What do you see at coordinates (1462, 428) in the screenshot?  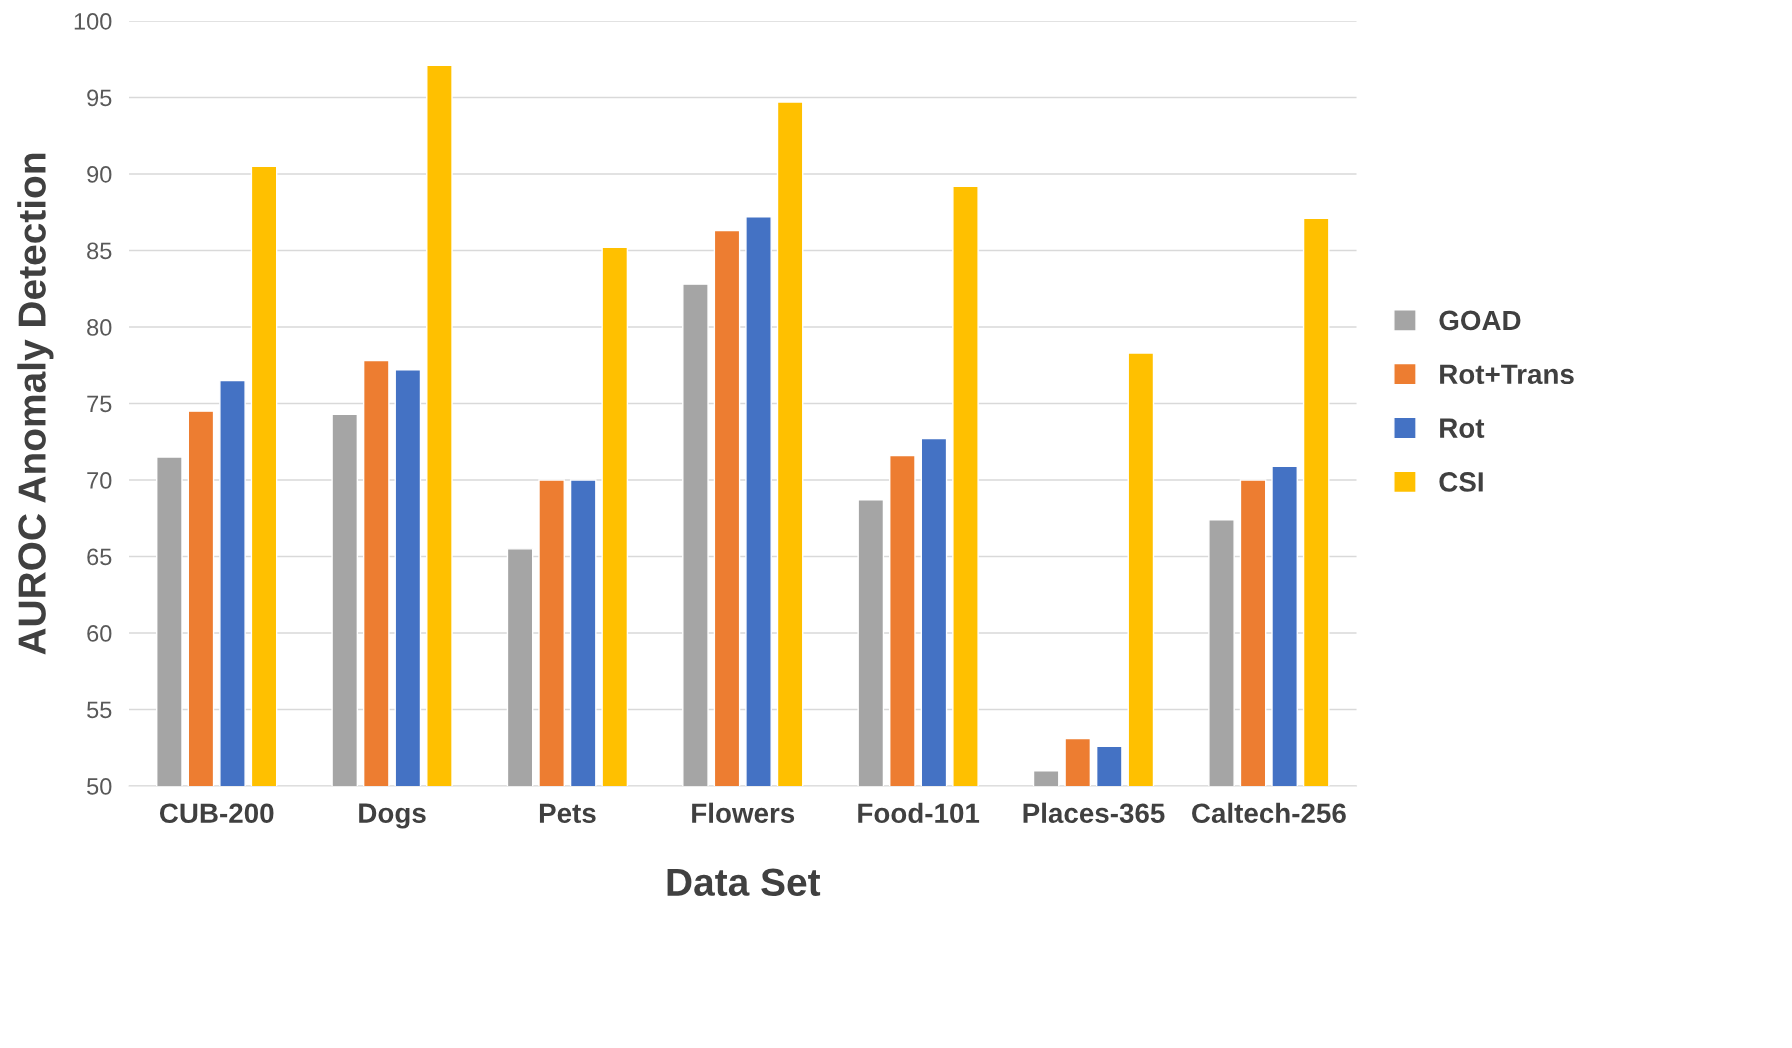 I see `legend-label: Rot` at bounding box center [1462, 428].